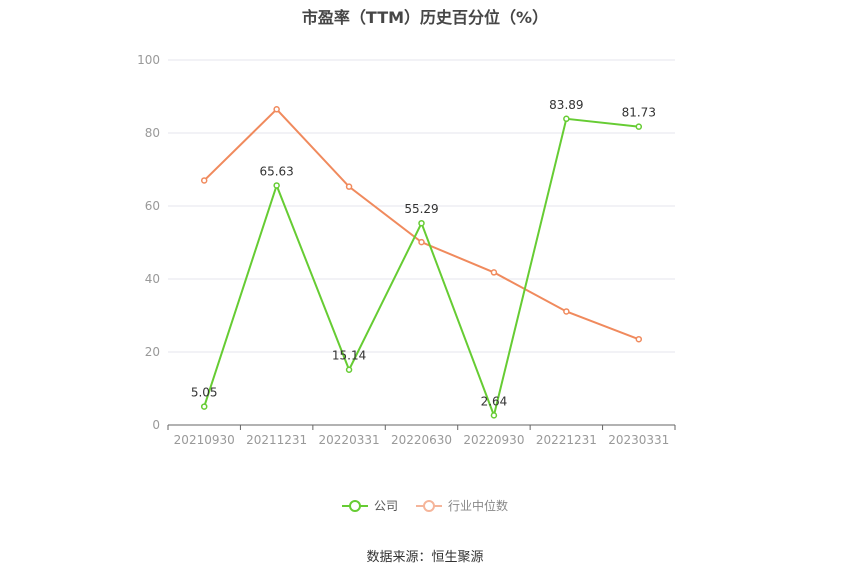  I want to click on y-tick-label: 40, so click(152, 279).